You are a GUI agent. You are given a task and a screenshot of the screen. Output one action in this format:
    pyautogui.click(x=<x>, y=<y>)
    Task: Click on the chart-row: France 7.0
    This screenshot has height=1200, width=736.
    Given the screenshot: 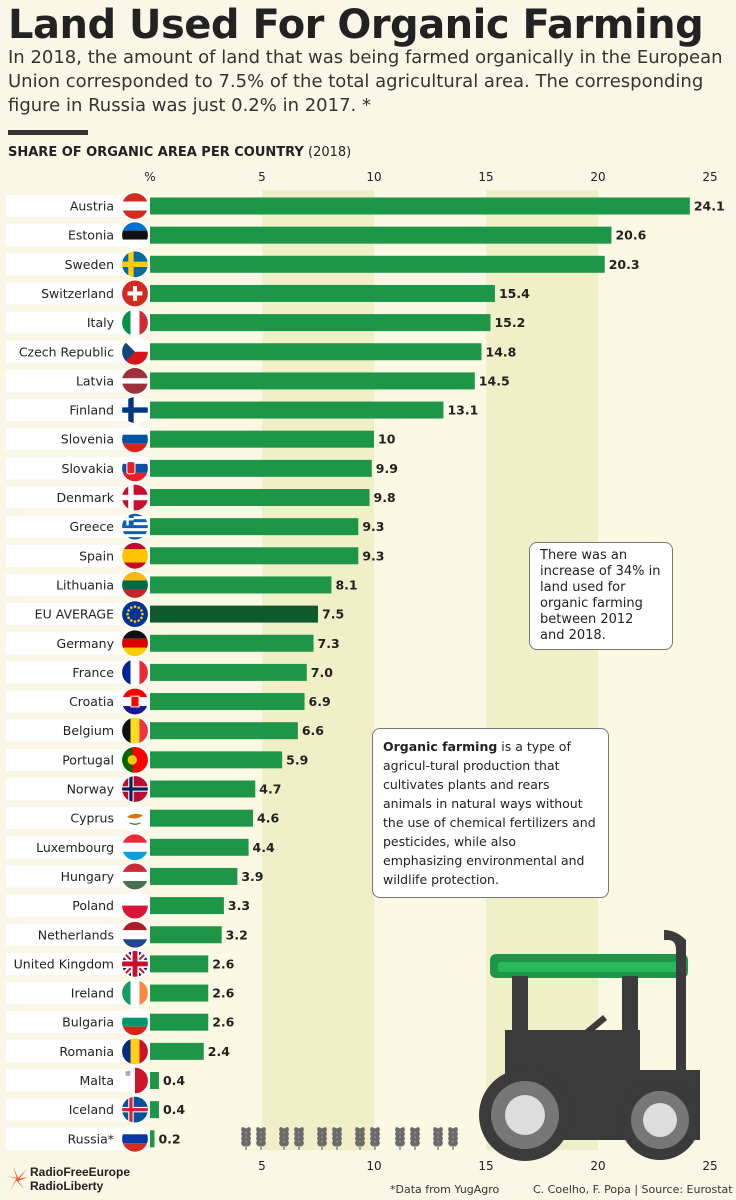 What is the action you would take?
    pyautogui.click(x=169, y=672)
    